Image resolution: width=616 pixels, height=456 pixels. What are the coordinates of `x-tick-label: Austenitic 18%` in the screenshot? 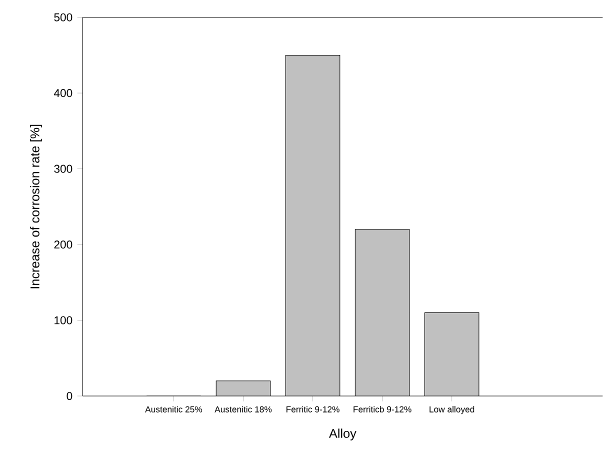 It's located at (243, 409).